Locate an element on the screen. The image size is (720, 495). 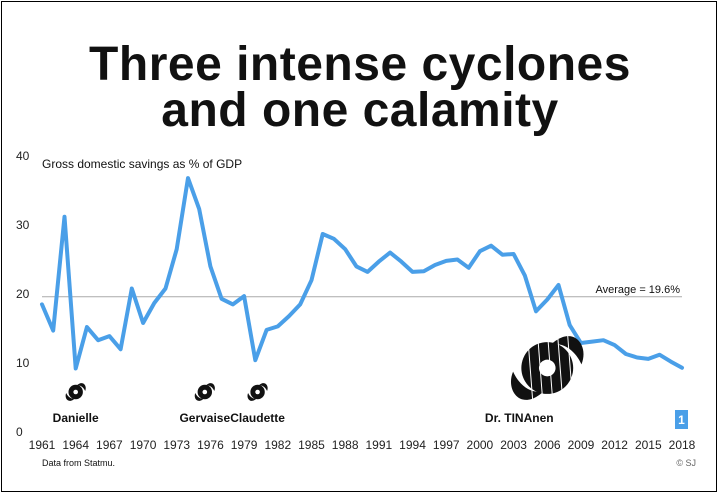
x-tick-label: 2015 is located at coordinates (648, 445).